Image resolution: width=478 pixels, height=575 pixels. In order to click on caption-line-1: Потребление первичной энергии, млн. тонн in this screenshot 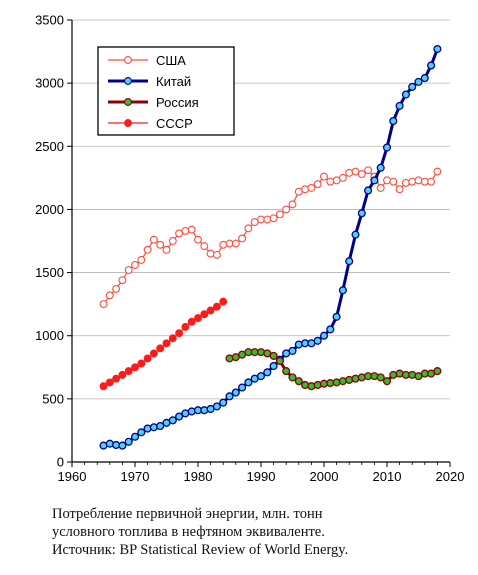, I will do `click(187, 514)`.